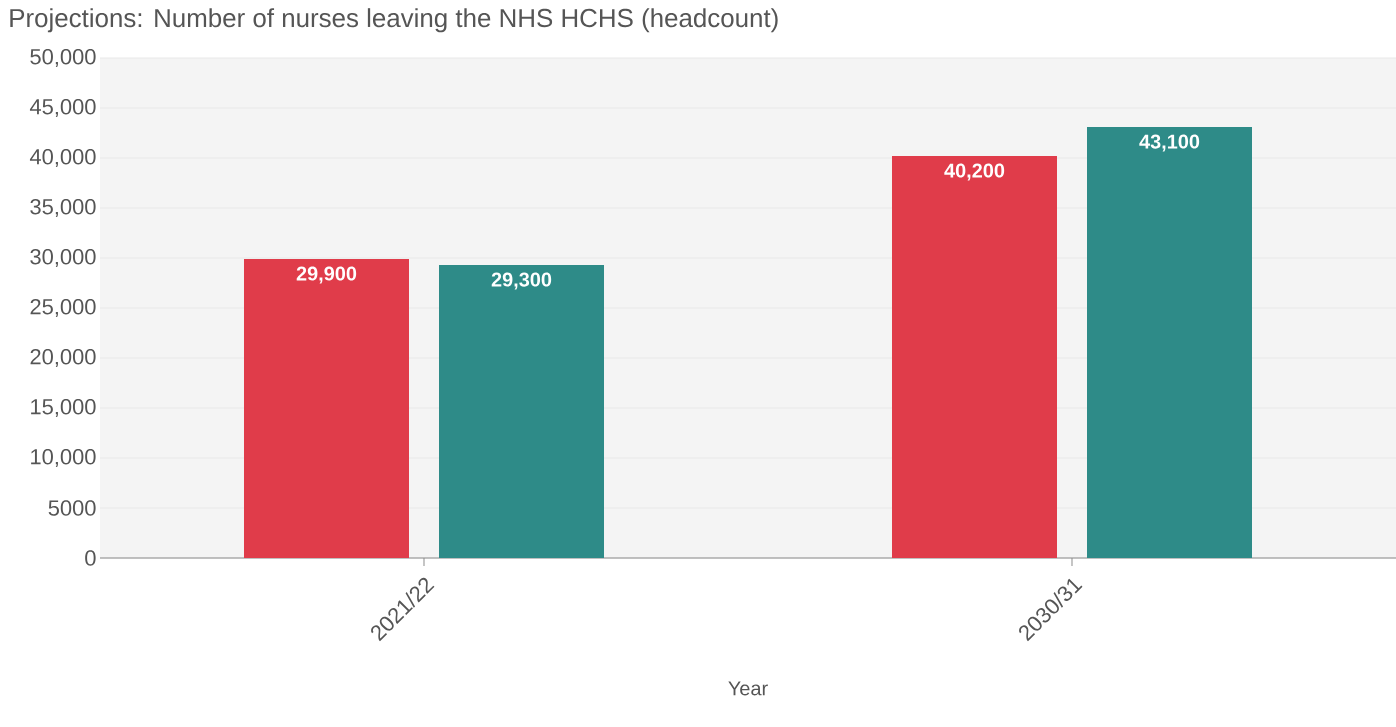 The height and width of the screenshot is (727, 1396). I want to click on y-tick-label: 0, so click(90, 558).